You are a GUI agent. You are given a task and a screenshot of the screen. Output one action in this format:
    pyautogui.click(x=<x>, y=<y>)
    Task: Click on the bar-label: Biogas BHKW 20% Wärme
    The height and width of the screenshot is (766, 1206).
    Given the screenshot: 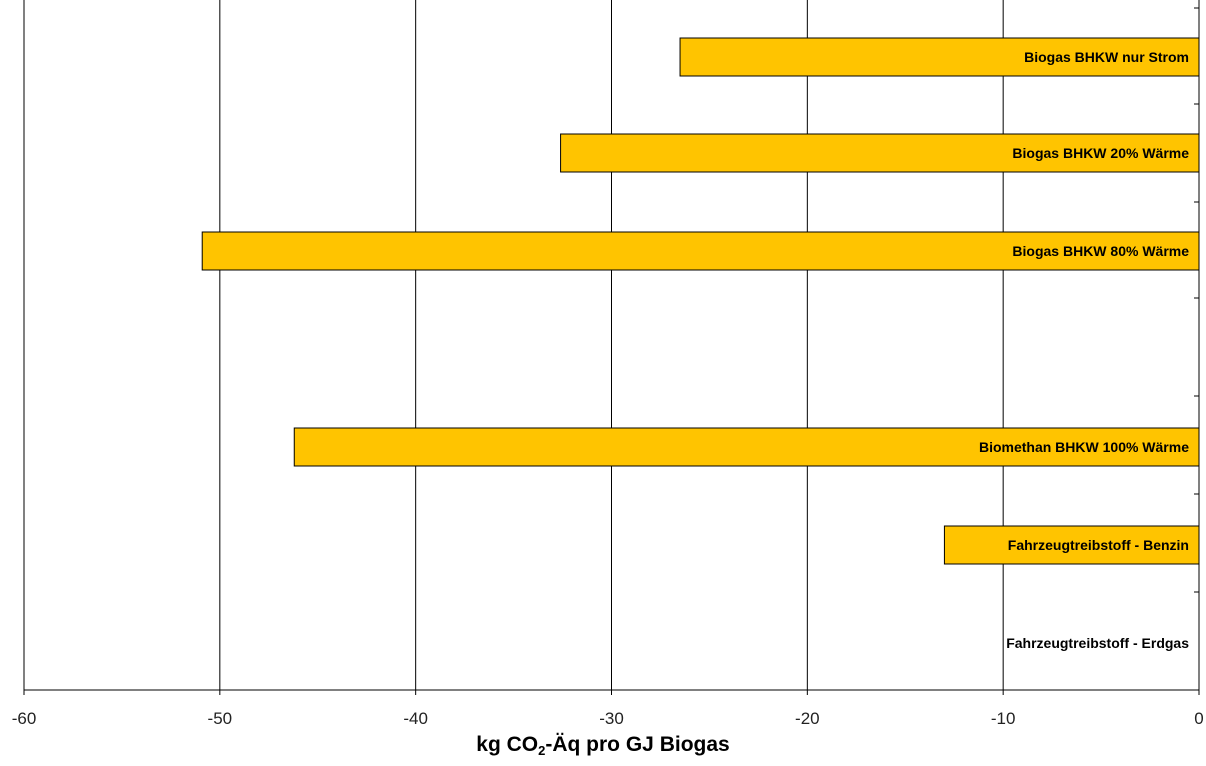 What is the action you would take?
    pyautogui.click(x=1100, y=153)
    